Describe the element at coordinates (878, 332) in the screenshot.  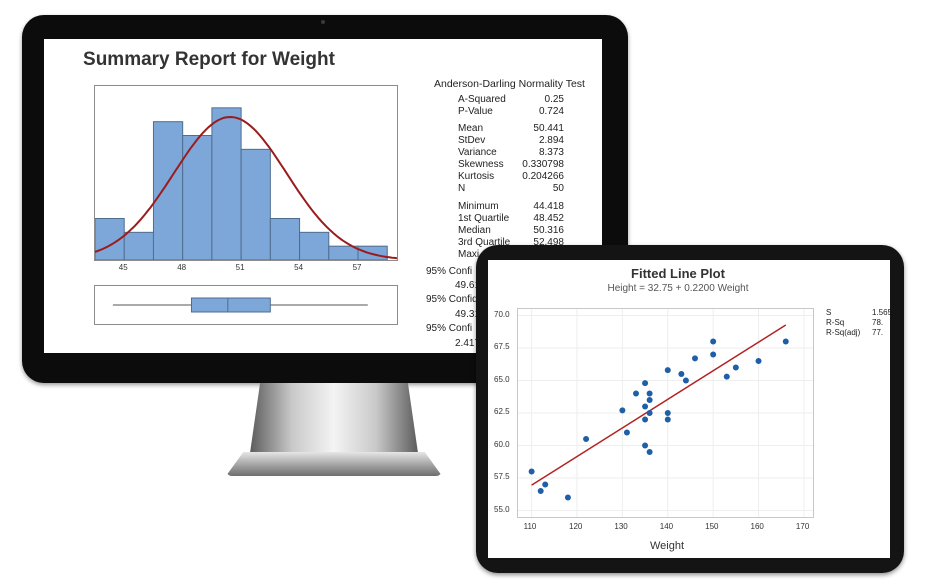
I see `regression-stat-value: 77.` at that location.